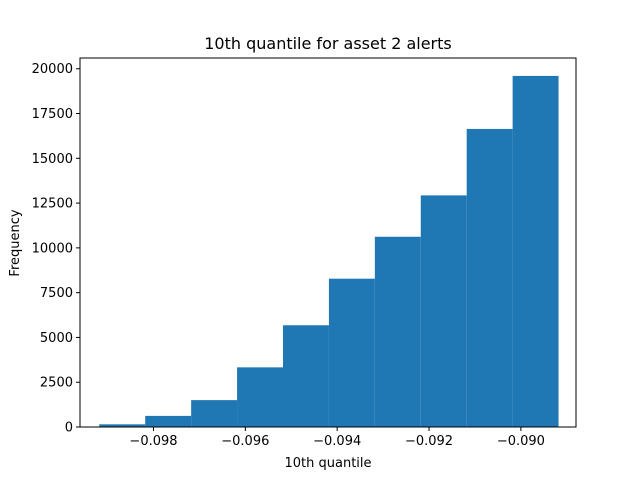 The image size is (640, 480). Describe the element at coordinates (52, 69) in the screenshot. I see `y-tick-label: 20000` at that location.